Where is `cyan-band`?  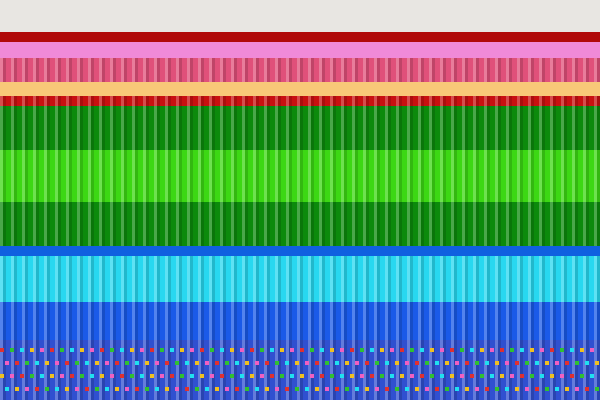
cyan-band is located at coordinates (300, 279).